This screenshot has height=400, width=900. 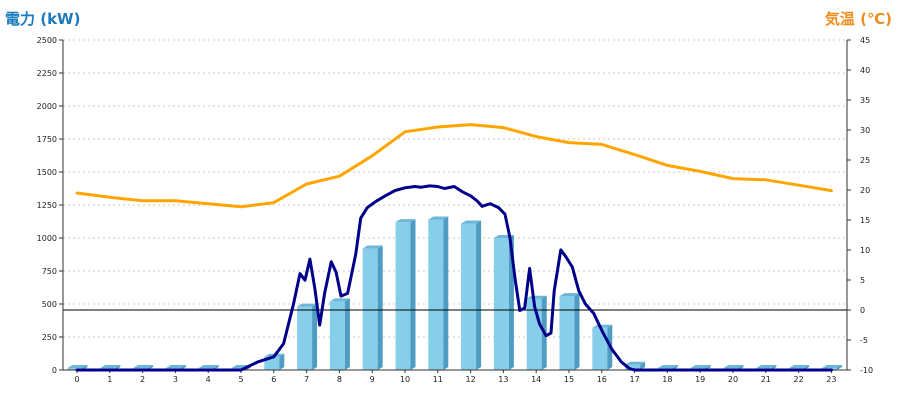 I want to click on x-axis-tick-label: 5, so click(x=240, y=379).